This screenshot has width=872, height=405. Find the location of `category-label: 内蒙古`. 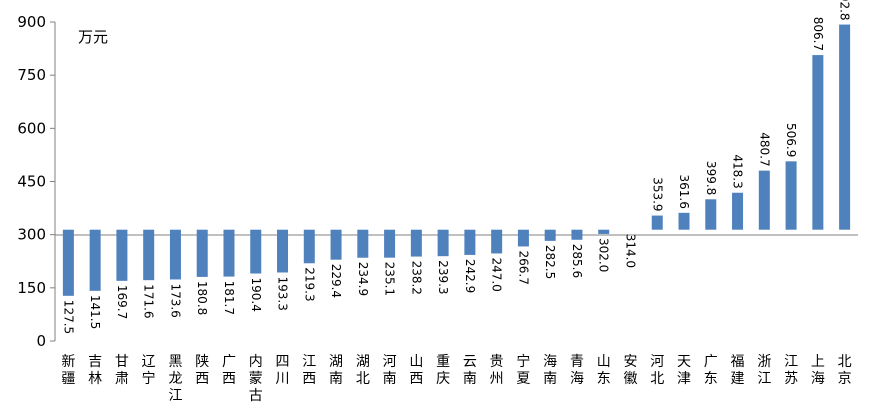

category-label: 内蒙古 is located at coordinates (256, 379).